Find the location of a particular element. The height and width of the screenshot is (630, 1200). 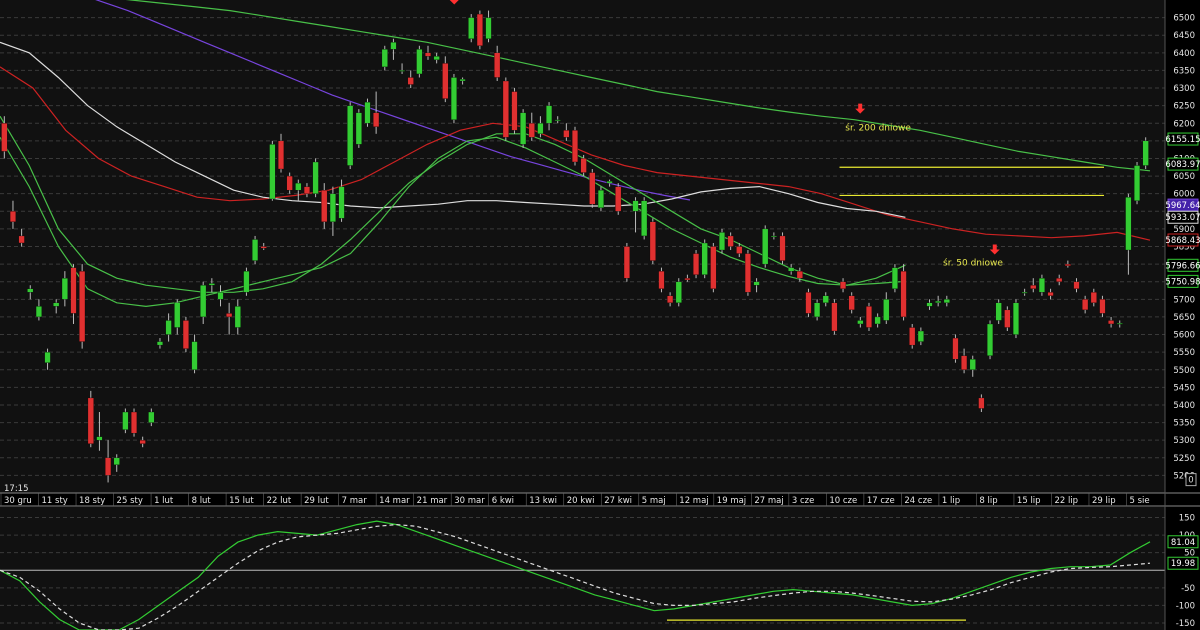

oscillator-value-tags: 81.04 19.98 is located at coordinates (1183, 552).